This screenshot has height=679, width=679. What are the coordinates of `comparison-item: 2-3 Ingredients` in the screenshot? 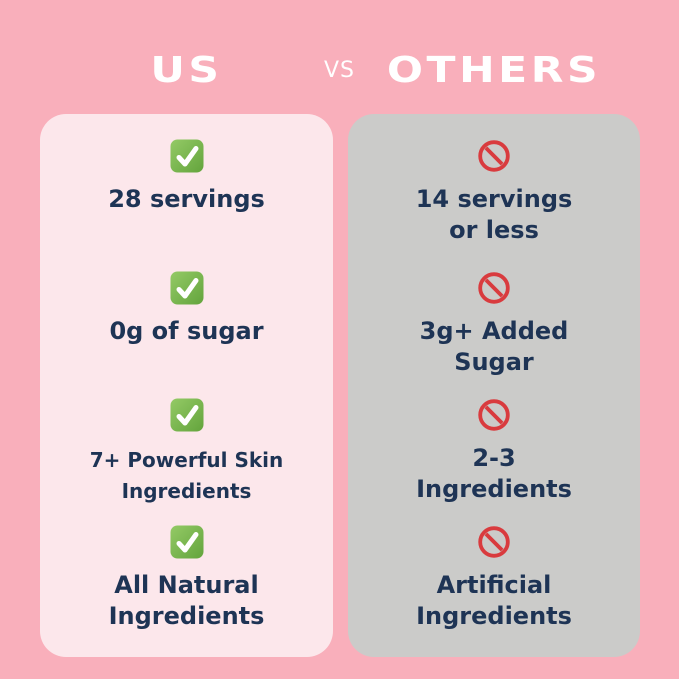 It's located at (494, 451).